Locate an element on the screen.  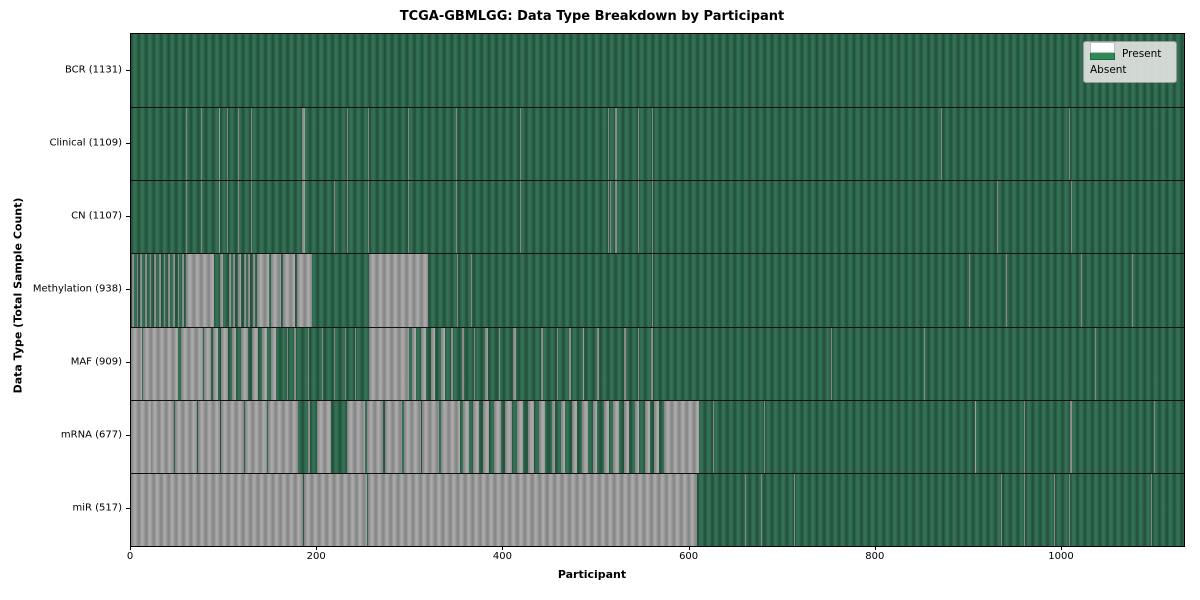
legend-present-label: Present is located at coordinates (1142, 54).